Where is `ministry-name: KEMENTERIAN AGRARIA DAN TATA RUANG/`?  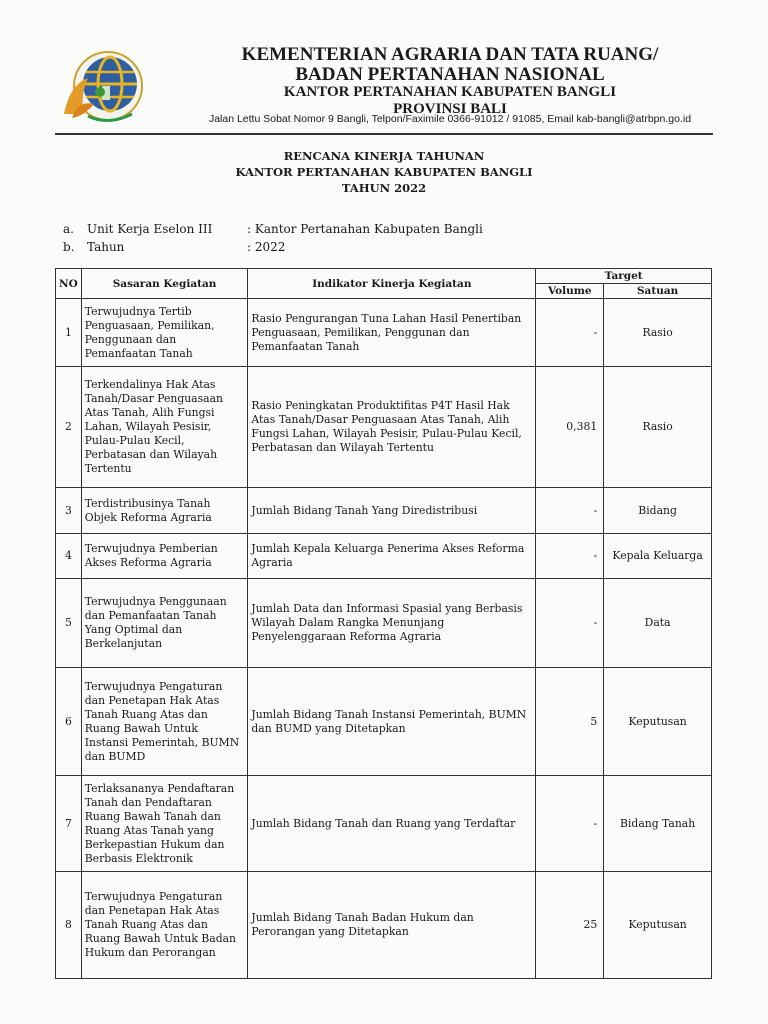
ministry-name: KEMENTERIAN AGRARIA DAN TATA RUANG/ is located at coordinates (450, 54).